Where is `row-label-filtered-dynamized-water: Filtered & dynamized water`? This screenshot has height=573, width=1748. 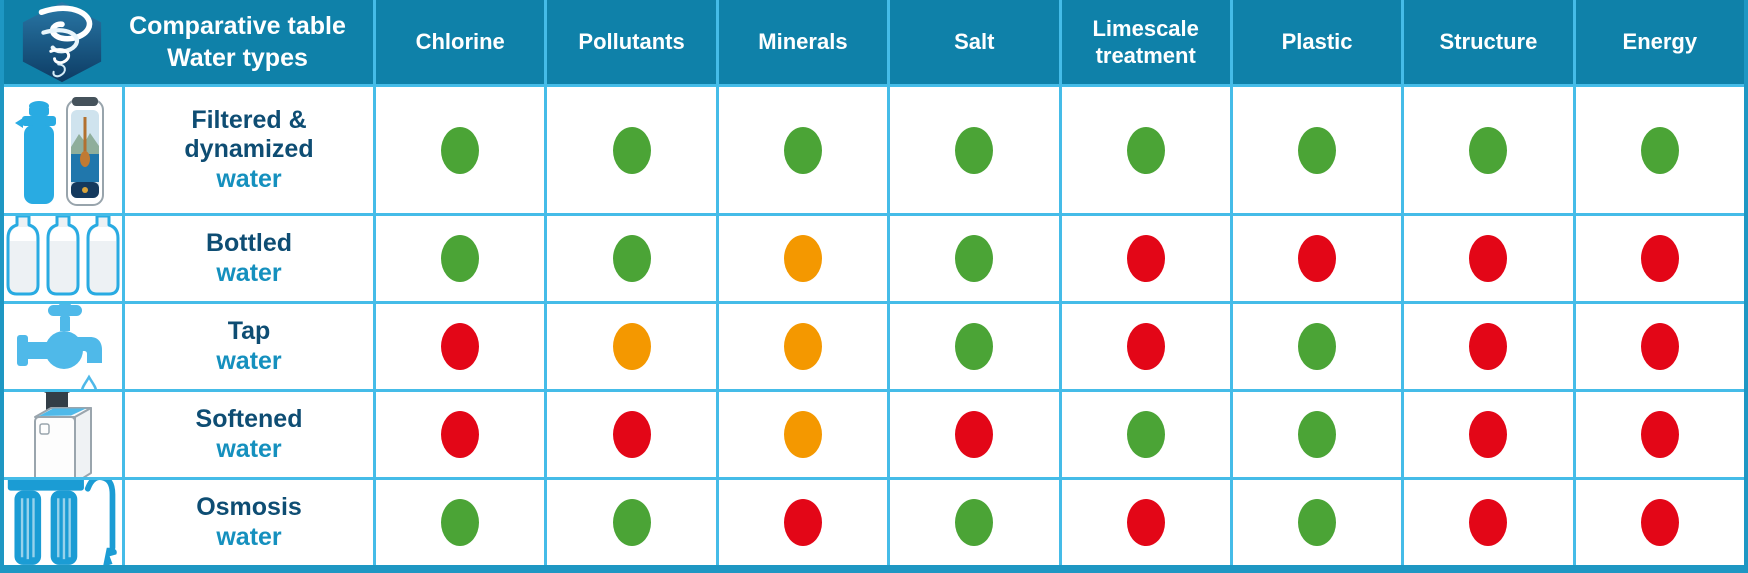
row-label-filtered-dynamized-water: Filtered & dynamized water is located at coordinates (249, 150).